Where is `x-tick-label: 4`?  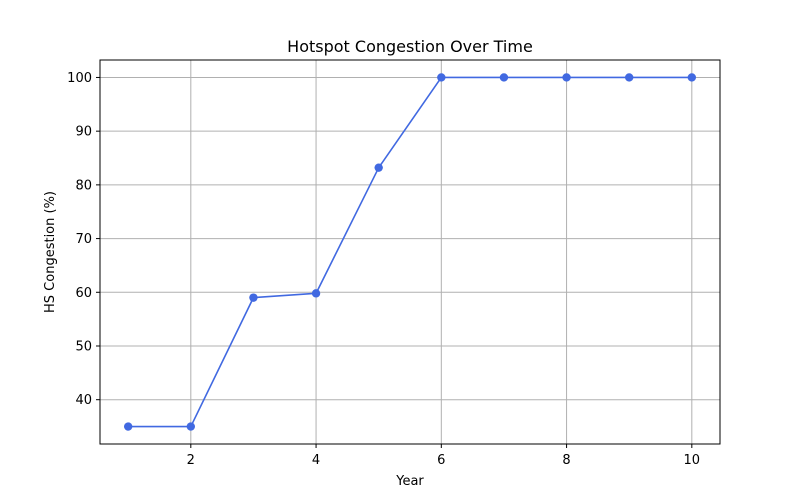 x-tick-label: 4 is located at coordinates (316, 460).